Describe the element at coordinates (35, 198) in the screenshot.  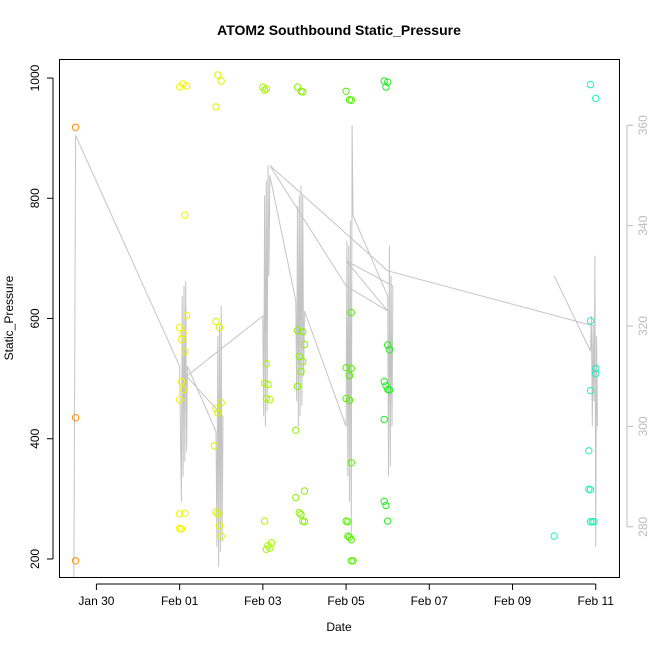
I see `y-tick-label-left: 800` at that location.